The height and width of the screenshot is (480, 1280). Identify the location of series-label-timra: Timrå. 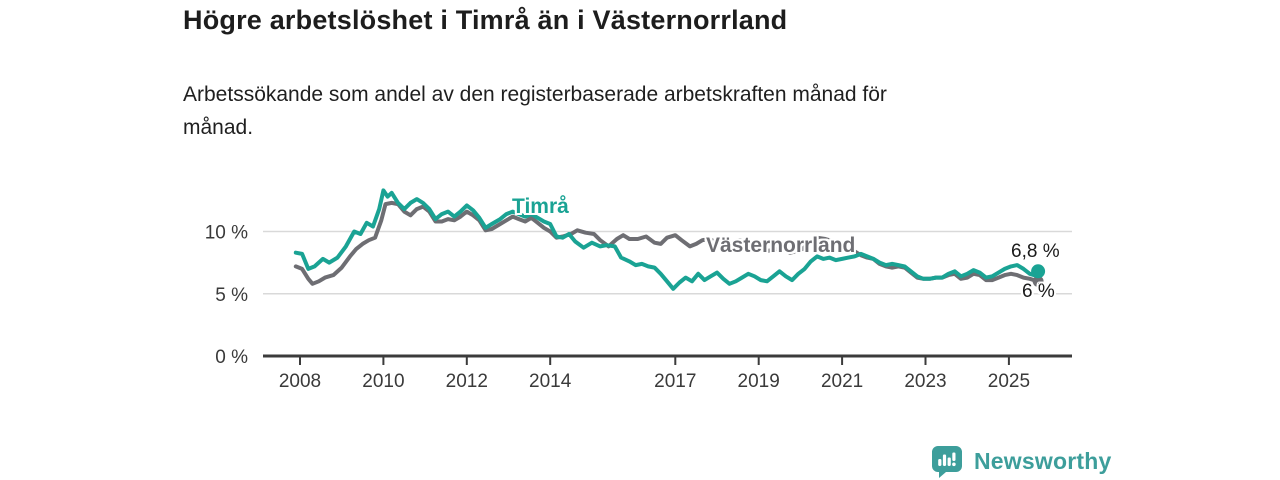
(540, 206).